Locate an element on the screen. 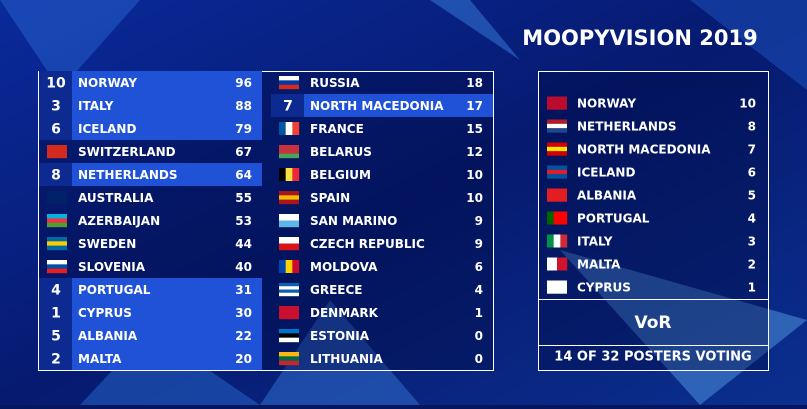 Image resolution: width=807 pixels, height=409 pixels. badge-points: 6 is located at coordinates (56, 130).